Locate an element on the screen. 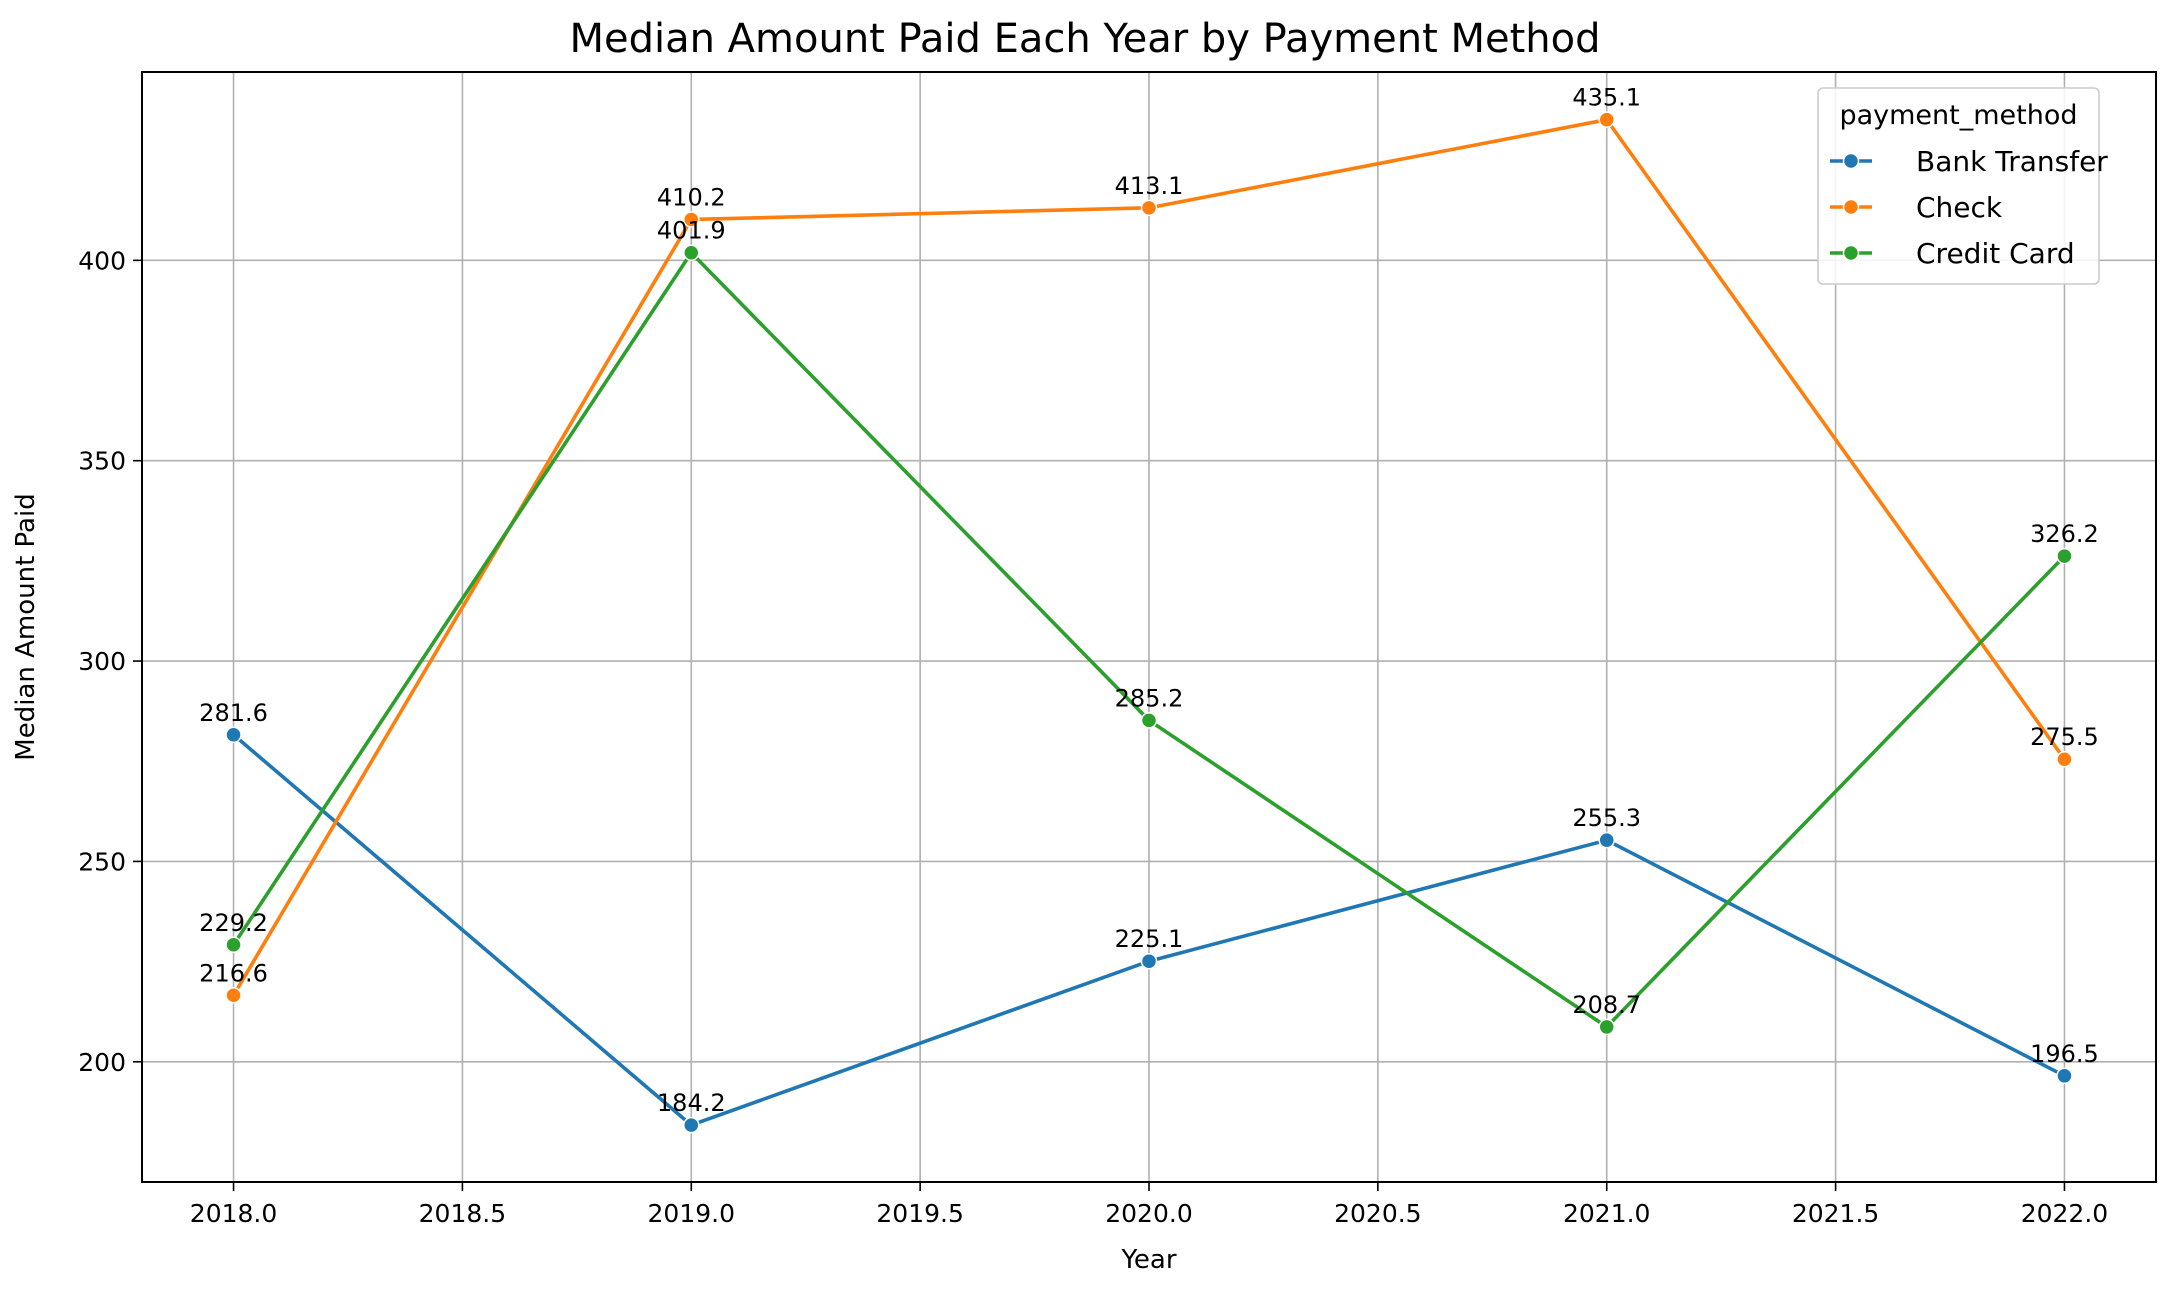  x-tick-label: 2020.0 is located at coordinates (1148, 1213).